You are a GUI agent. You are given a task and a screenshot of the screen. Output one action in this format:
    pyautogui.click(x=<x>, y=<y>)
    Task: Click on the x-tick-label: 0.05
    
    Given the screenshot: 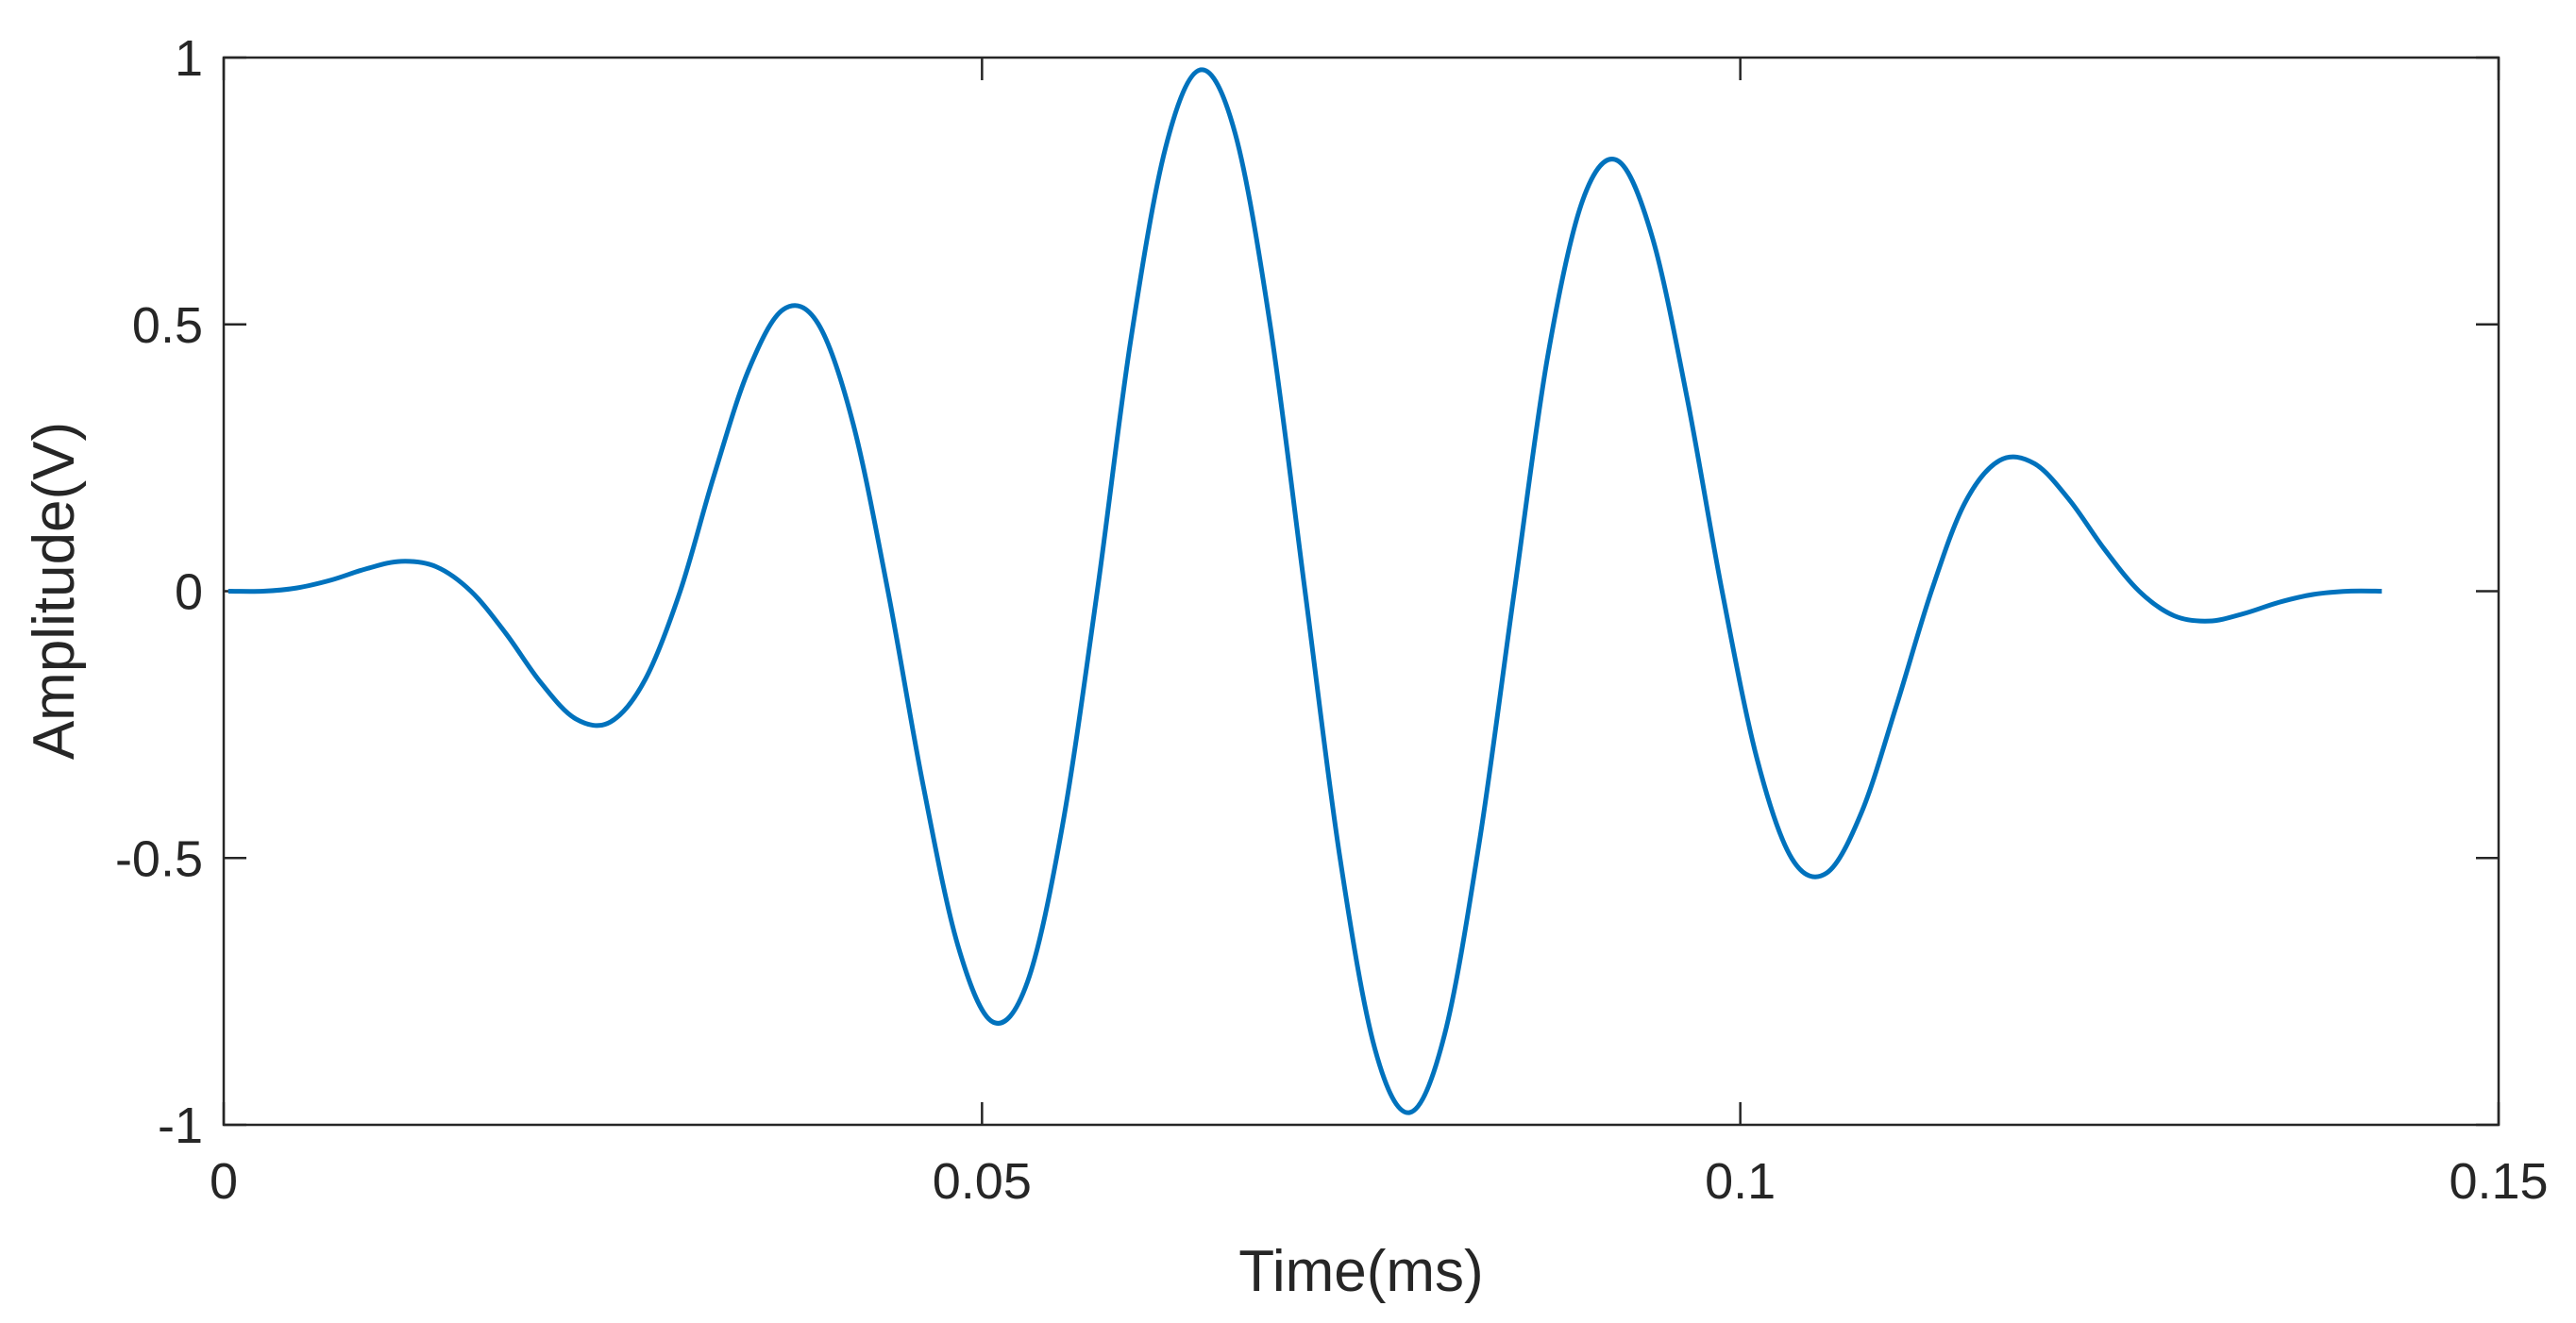 What is the action you would take?
    pyautogui.click(x=983, y=1181)
    